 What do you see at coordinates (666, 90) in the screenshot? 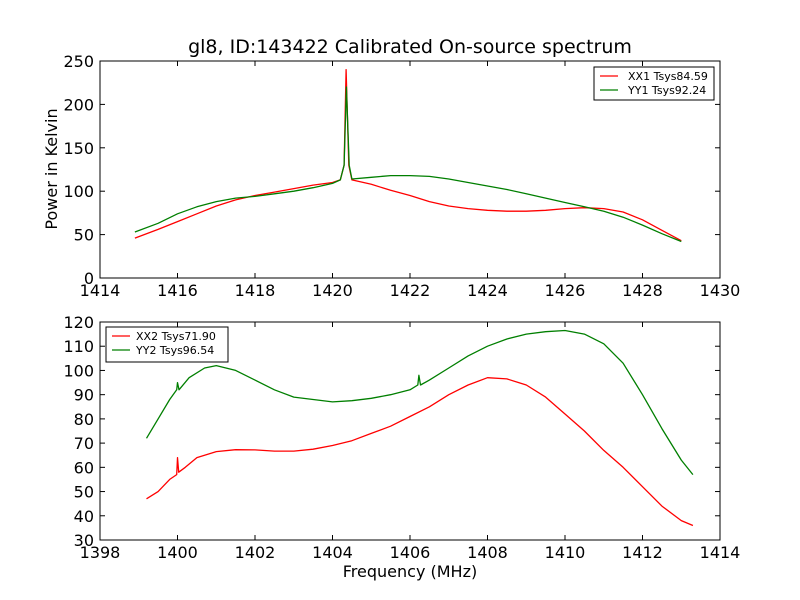
I see `legend-entry: YY1 Tsys92.24` at bounding box center [666, 90].